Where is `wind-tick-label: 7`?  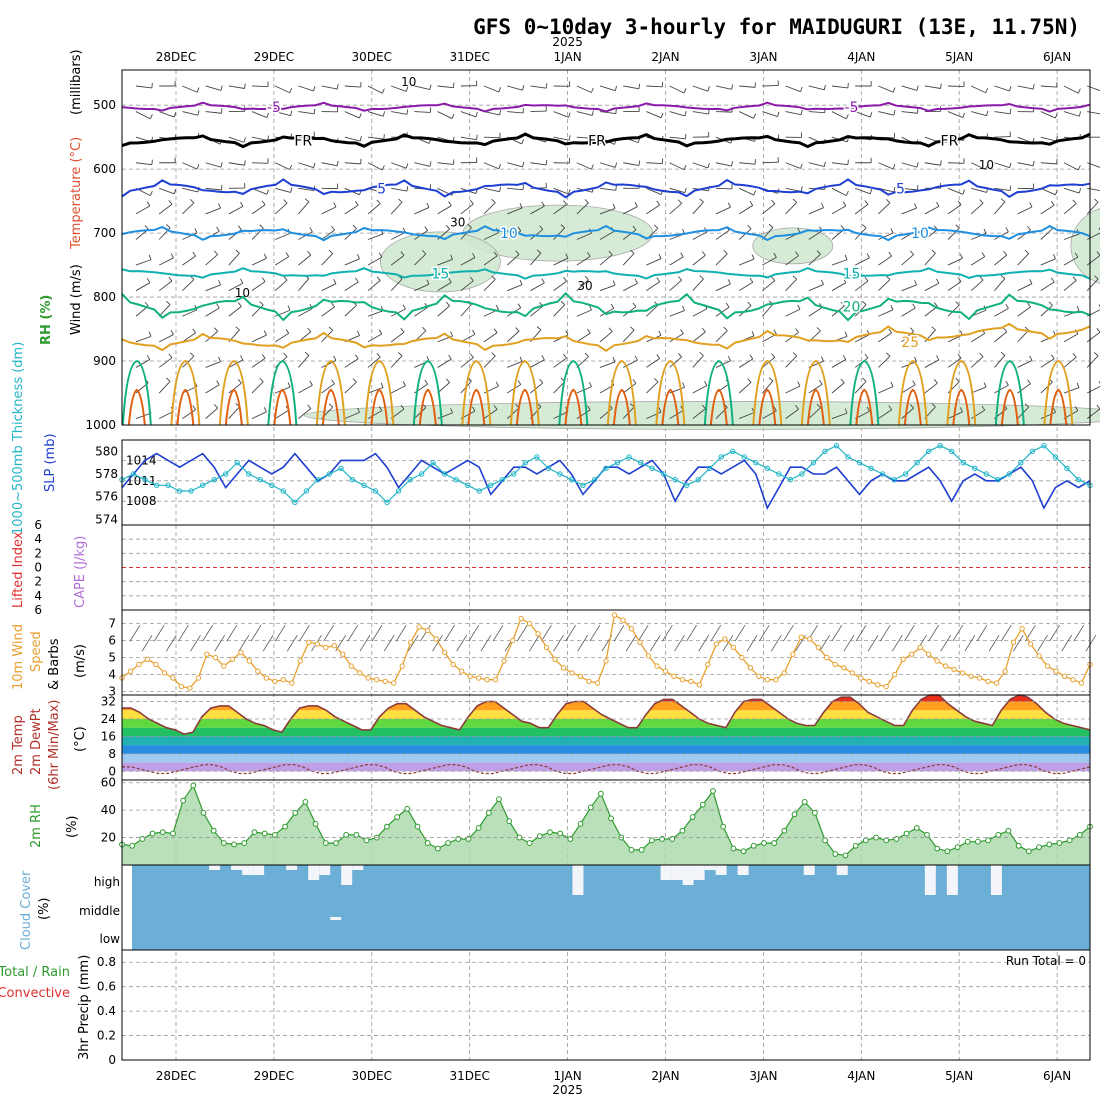 wind-tick-label: 7 is located at coordinates (112, 624).